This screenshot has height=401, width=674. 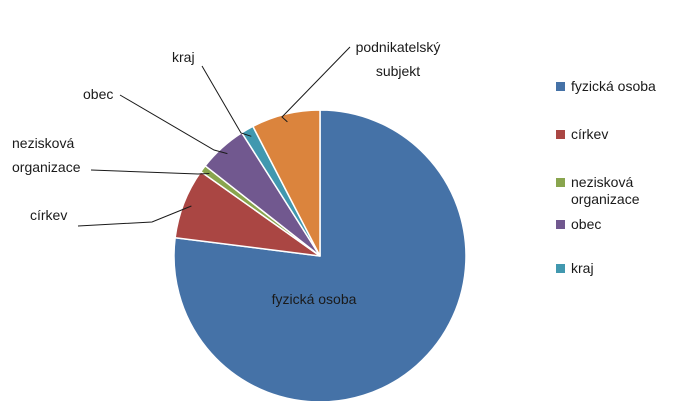 What do you see at coordinates (586, 224) in the screenshot?
I see `legend-label-obec: obec` at bounding box center [586, 224].